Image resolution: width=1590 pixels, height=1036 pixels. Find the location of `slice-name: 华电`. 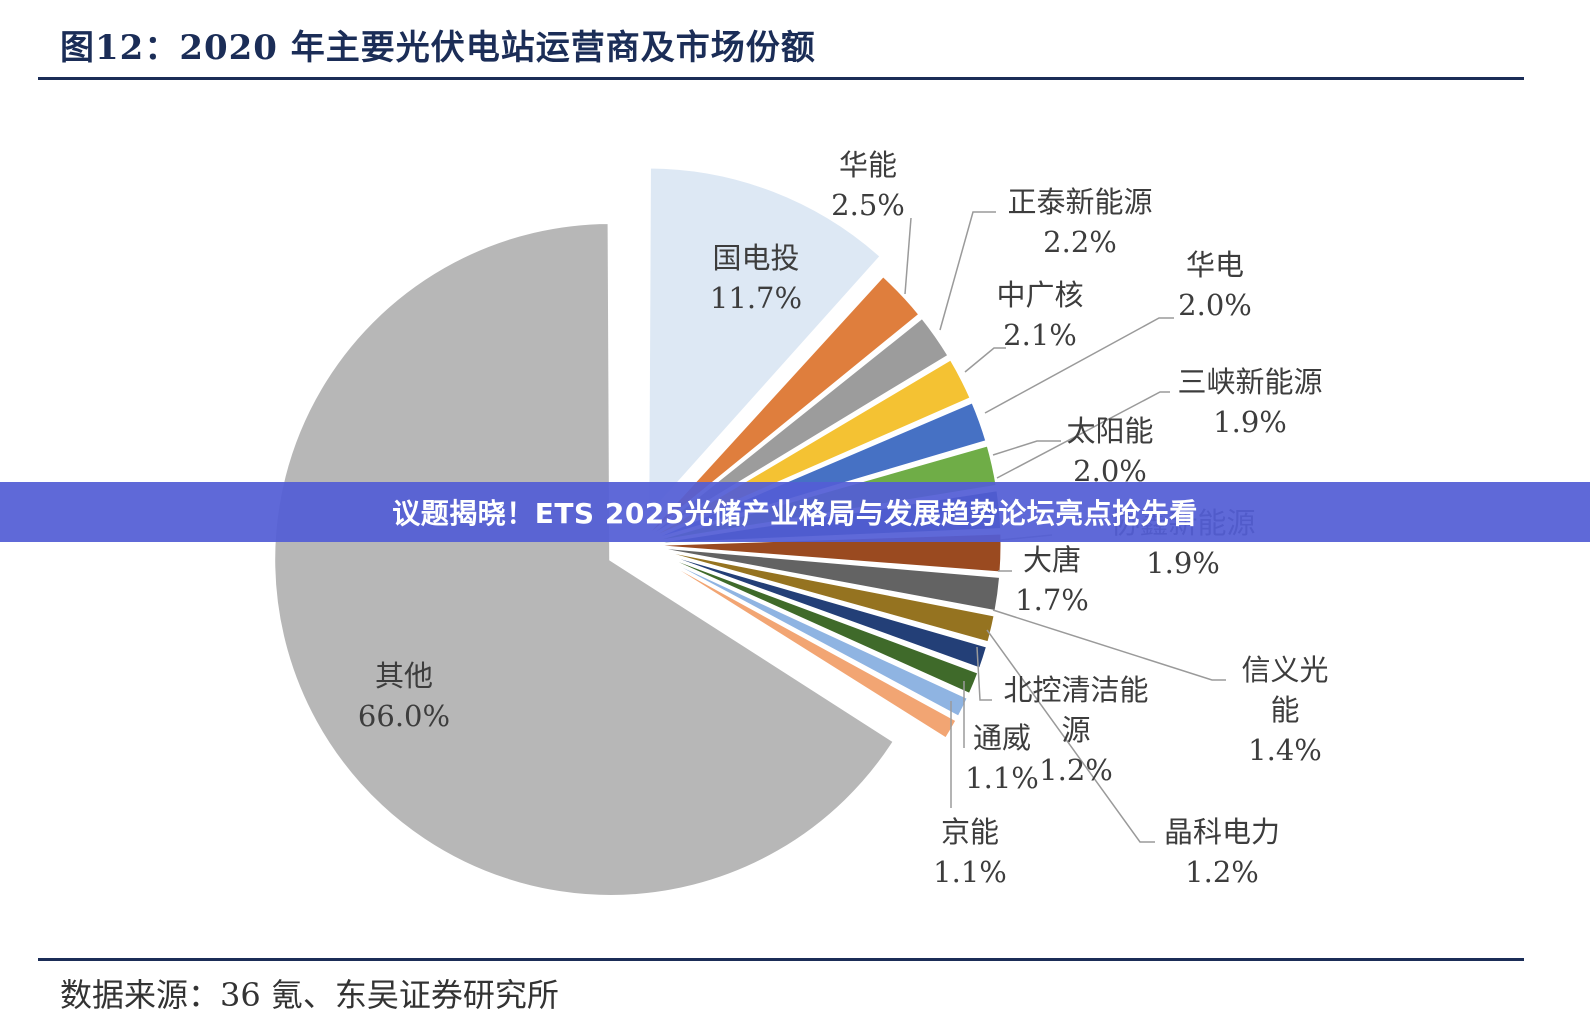

slice-name: 华电 is located at coordinates (1215, 265).